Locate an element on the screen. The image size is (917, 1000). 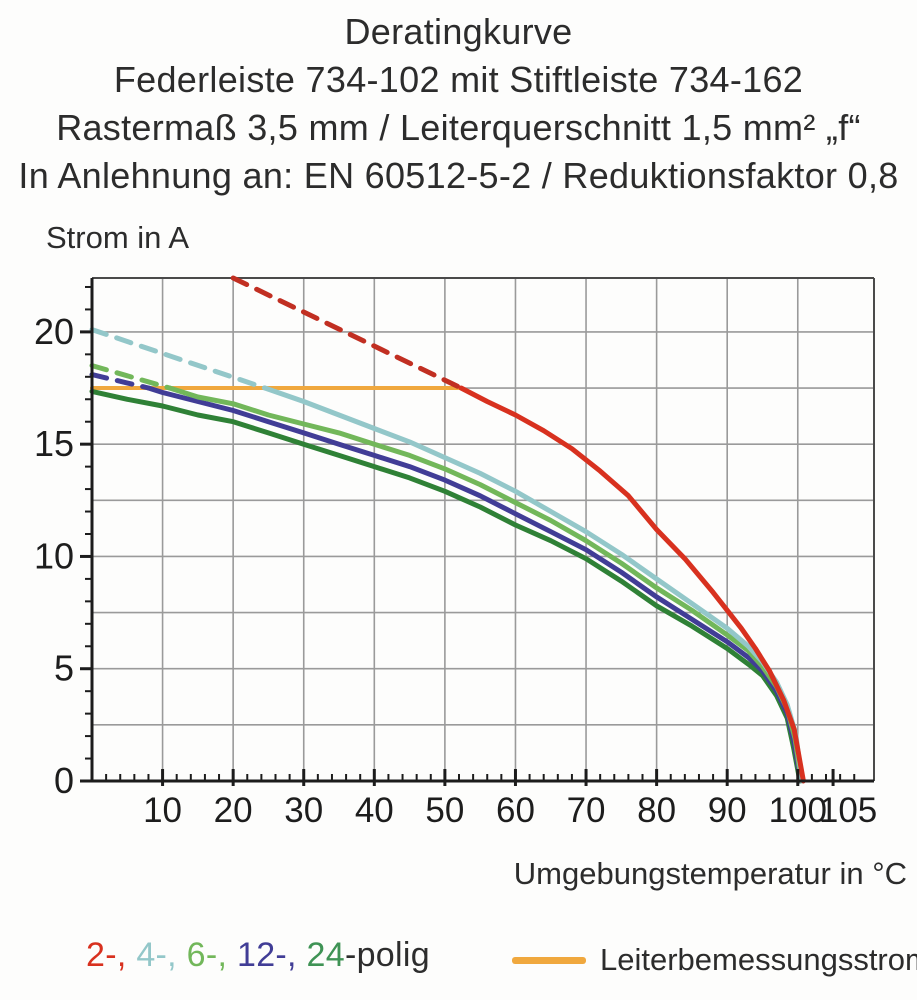
legend-pole-item: 2-, is located at coordinates (111, 955).